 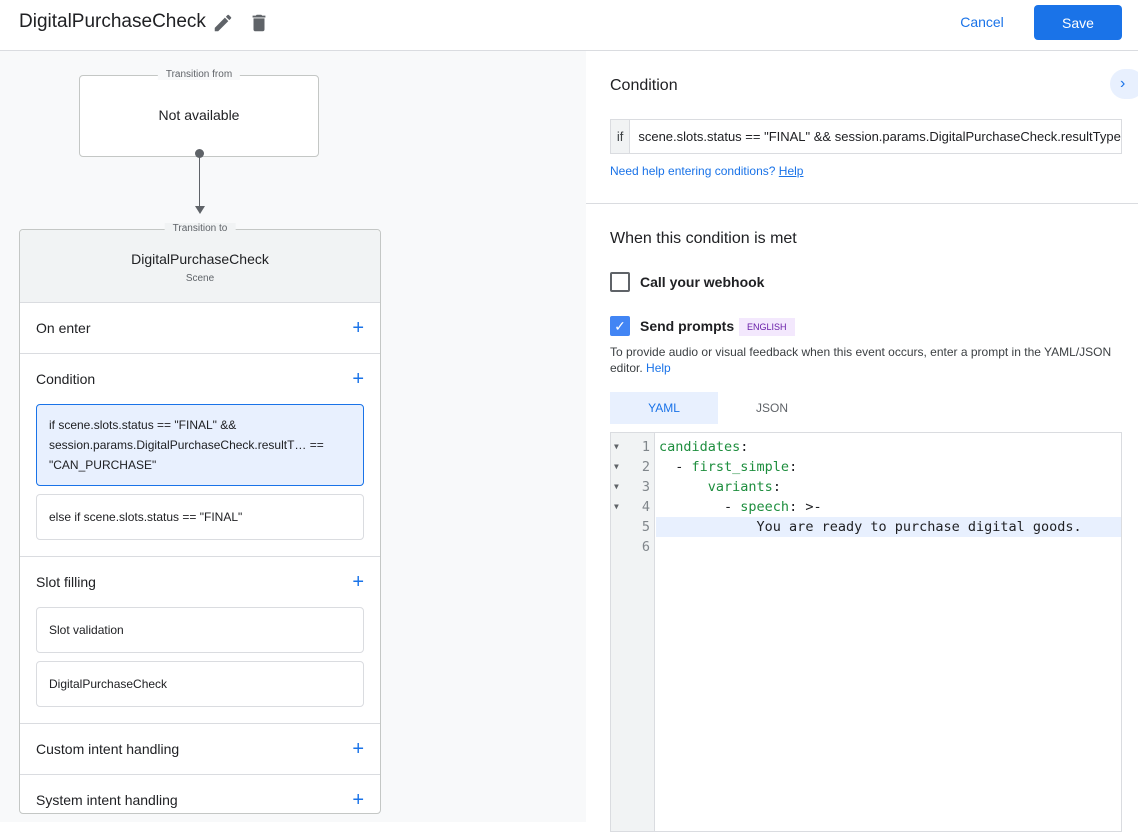 I want to click on condition-item: else if scene.slots.status == "FINAL", so click(x=200, y=517).